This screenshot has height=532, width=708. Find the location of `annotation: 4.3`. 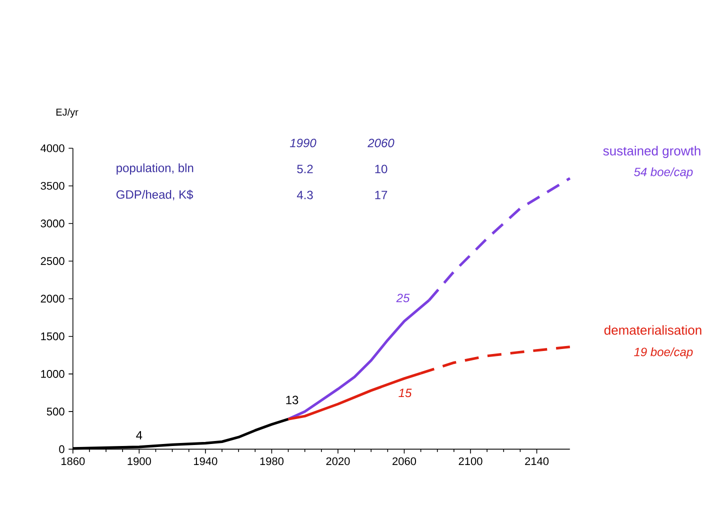

annotation: 4.3 is located at coordinates (304, 195).